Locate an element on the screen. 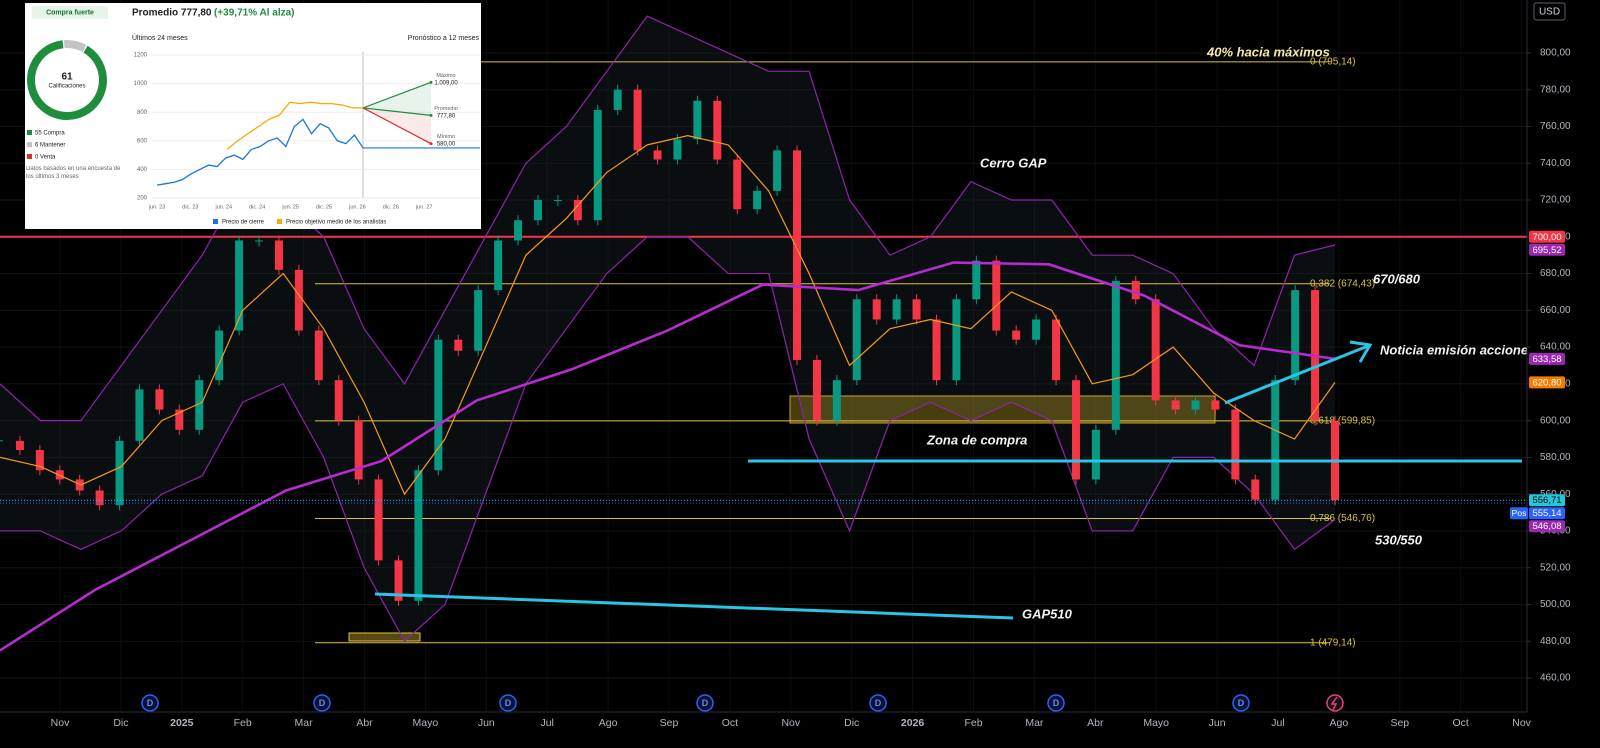 This screenshot has height=748, width=1600. caption: Pronóstico a 12 meses is located at coordinates (444, 38).